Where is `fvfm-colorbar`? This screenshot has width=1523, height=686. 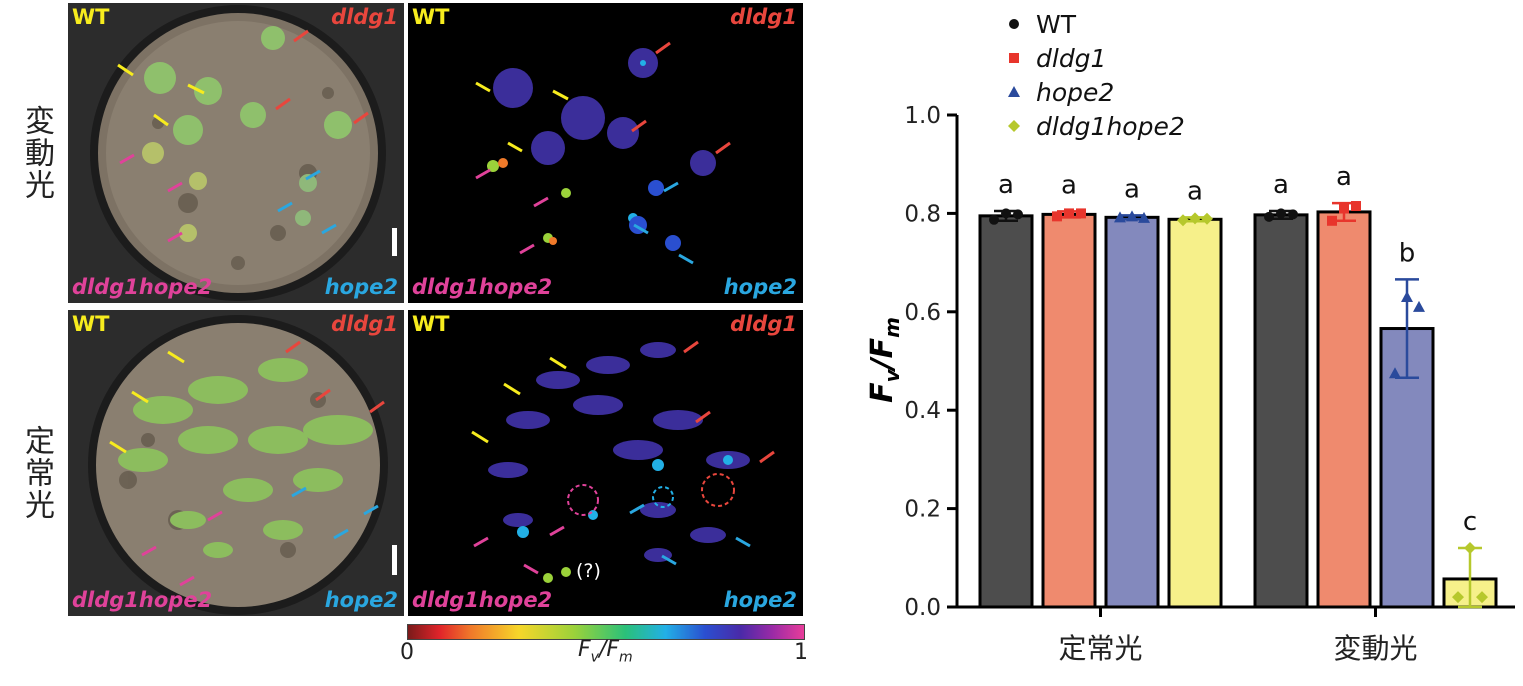 fvfm-colorbar is located at coordinates (606, 632).